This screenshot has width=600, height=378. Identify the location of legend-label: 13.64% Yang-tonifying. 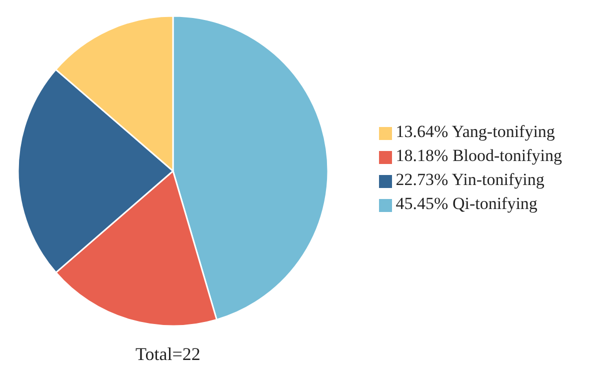
(475, 131).